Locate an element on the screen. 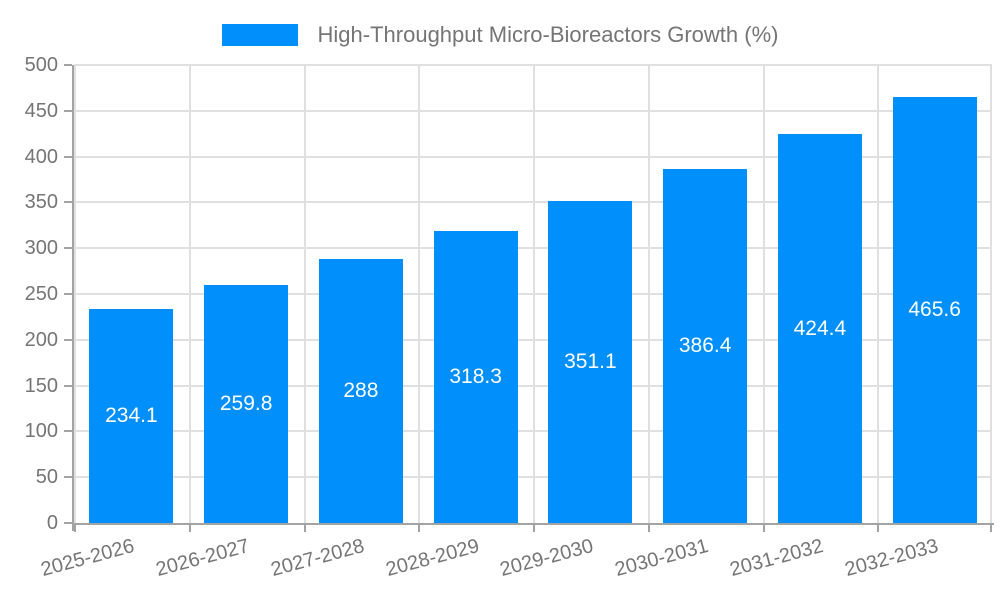 The height and width of the screenshot is (600, 1000). bar: 351.1 is located at coordinates (590, 362).